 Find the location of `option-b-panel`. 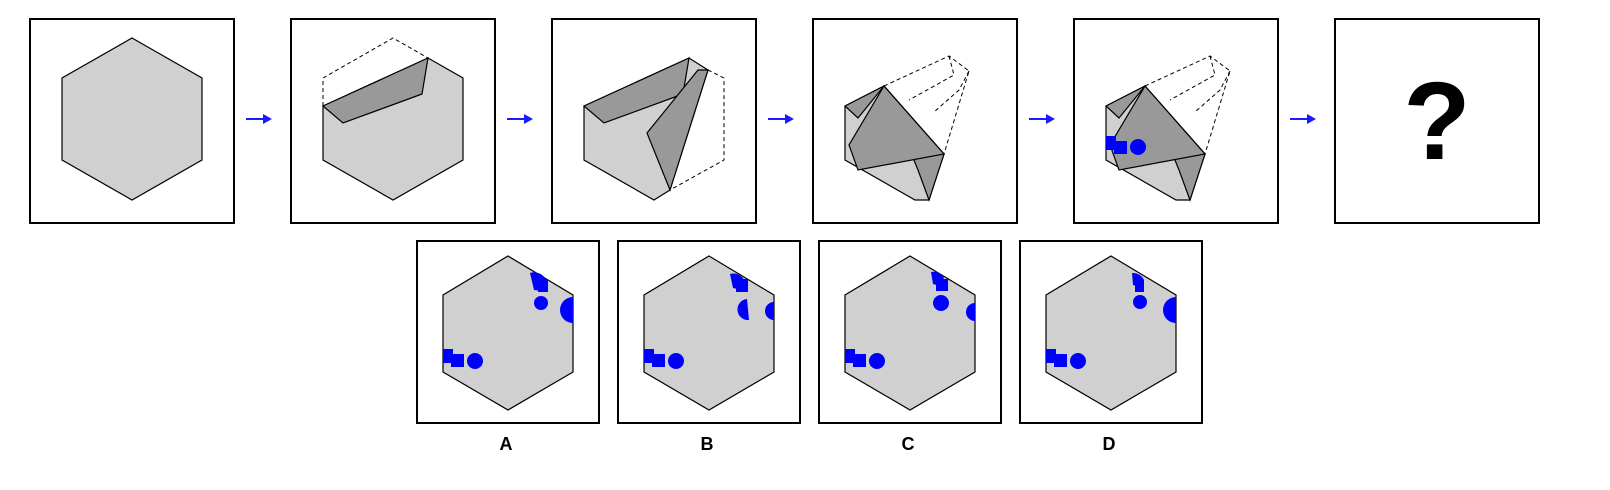

option-b-panel is located at coordinates (709, 332).